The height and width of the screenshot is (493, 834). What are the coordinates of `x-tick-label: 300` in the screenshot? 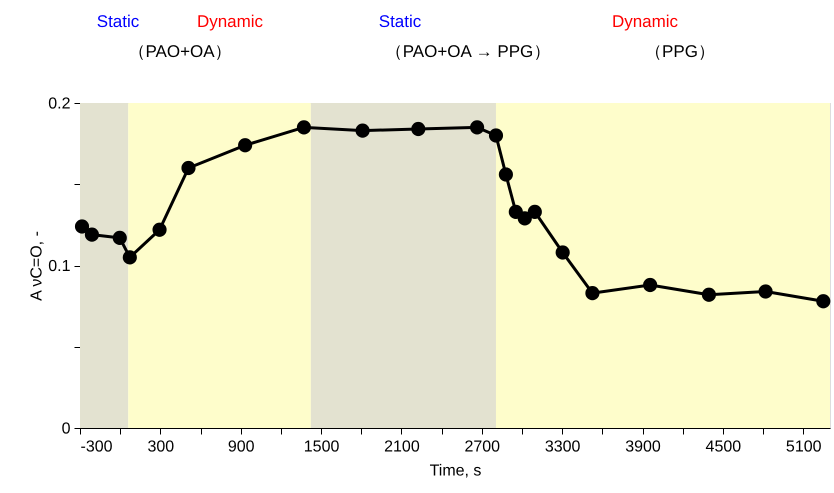 It's located at (161, 447).